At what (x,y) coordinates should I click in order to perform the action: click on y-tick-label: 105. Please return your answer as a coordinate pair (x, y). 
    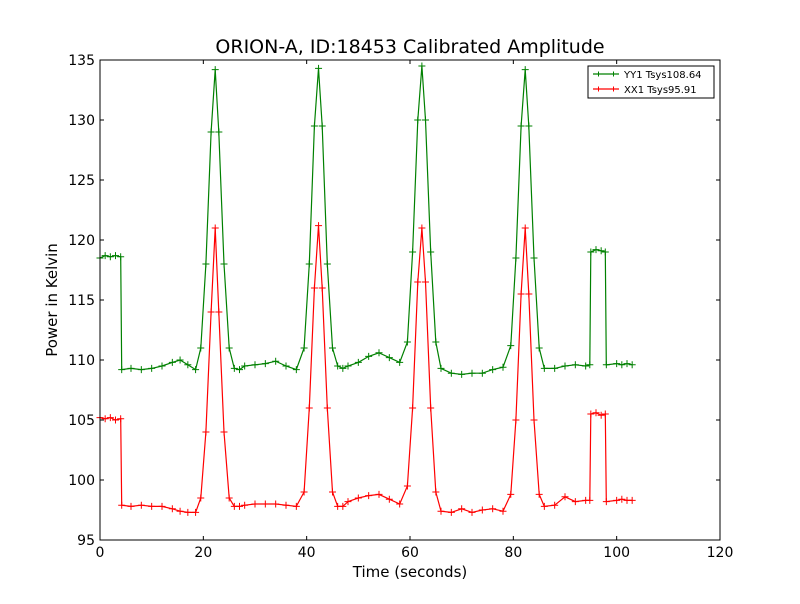
    Looking at the image, I should click on (81, 421).